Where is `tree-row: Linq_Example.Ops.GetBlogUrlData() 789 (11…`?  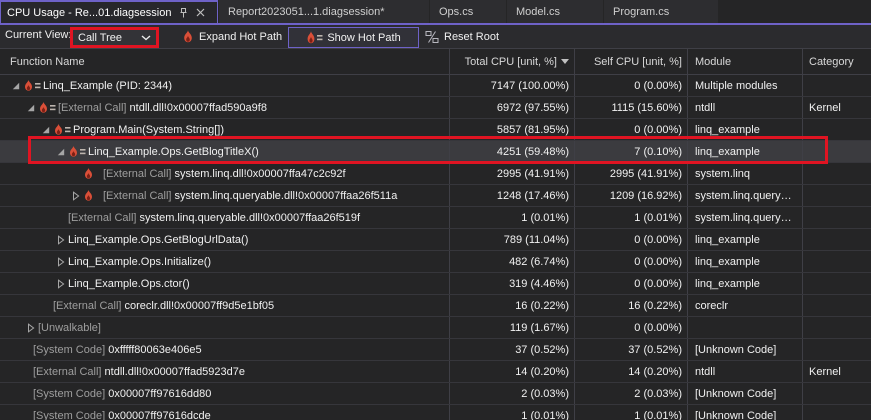
tree-row: Linq_Example.Ops.GetBlogUrlData() 789 (11… is located at coordinates (435, 240).